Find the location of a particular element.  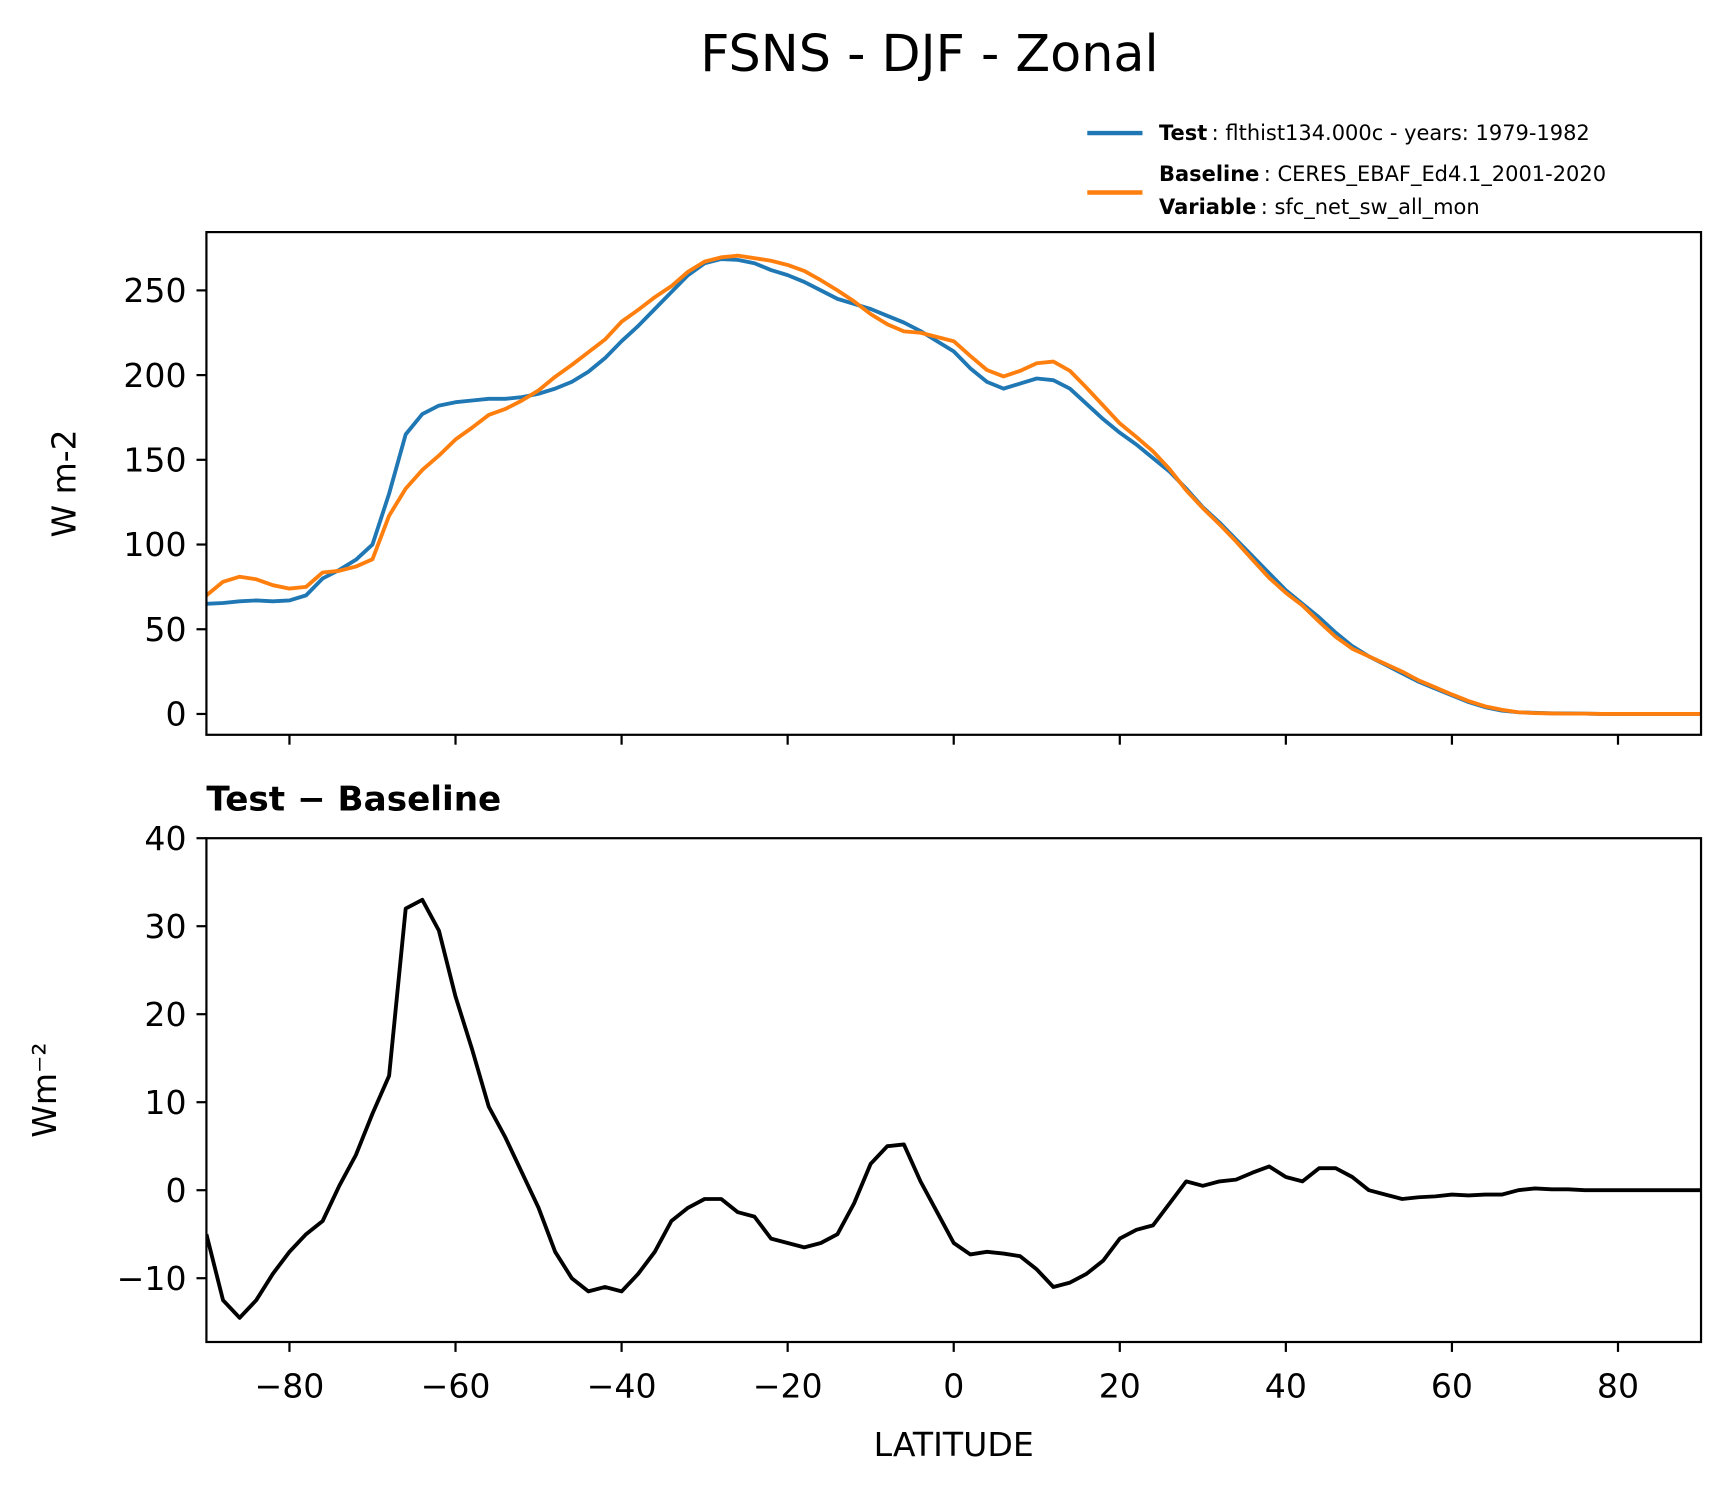

legend-entry: Baseline: CERES_EBAF_Ed4.1_2001-2020 is located at coordinates (1382, 174).